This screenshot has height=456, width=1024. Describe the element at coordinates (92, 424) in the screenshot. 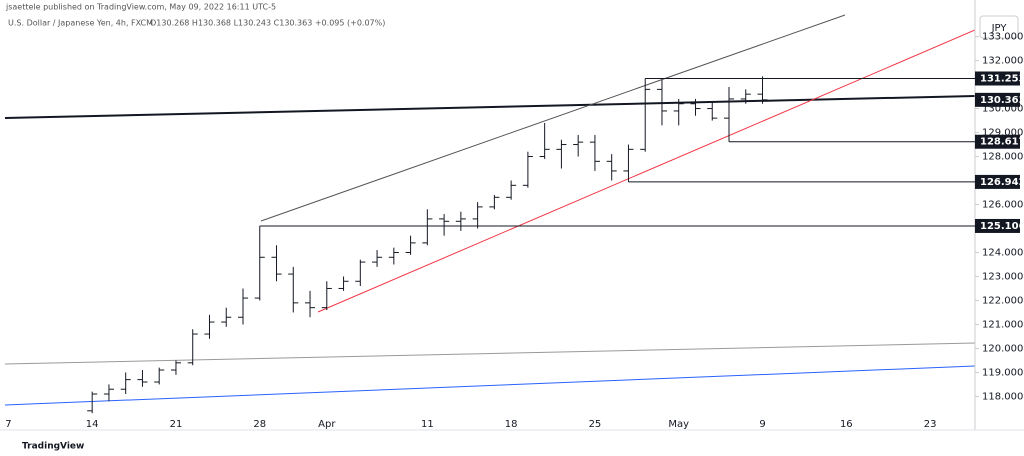

I see `x-tick-label: 14` at that location.